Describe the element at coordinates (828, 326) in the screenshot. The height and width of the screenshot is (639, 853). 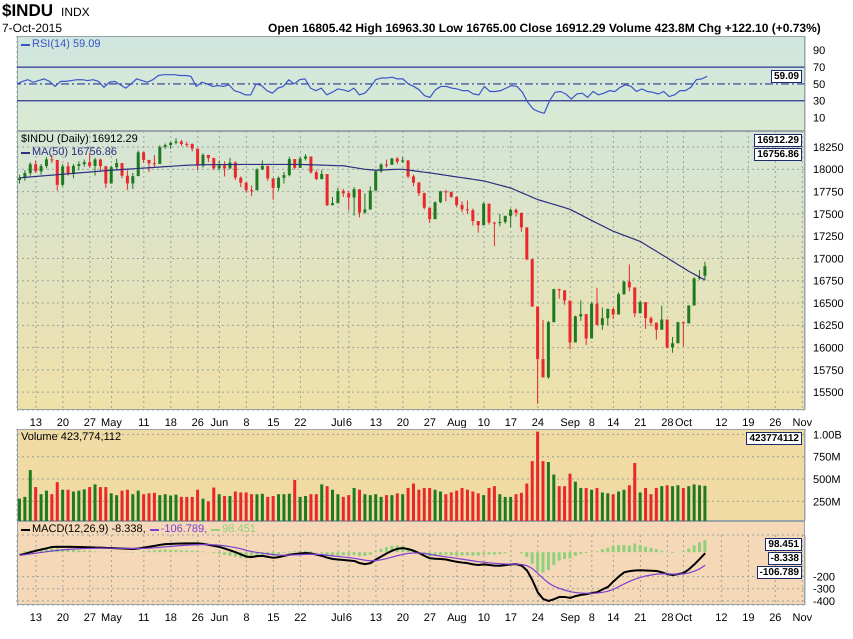
I see `y-tick-label: 16250` at that location.